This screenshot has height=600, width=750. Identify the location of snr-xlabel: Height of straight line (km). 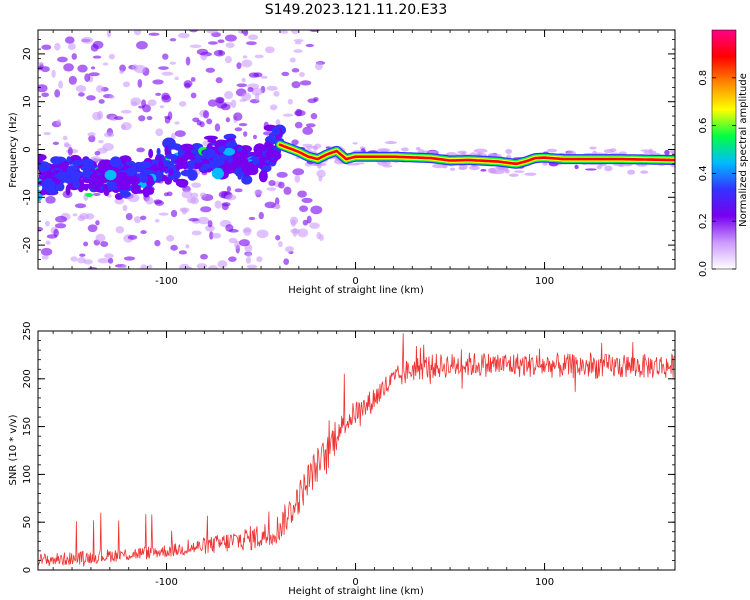
(356, 591).